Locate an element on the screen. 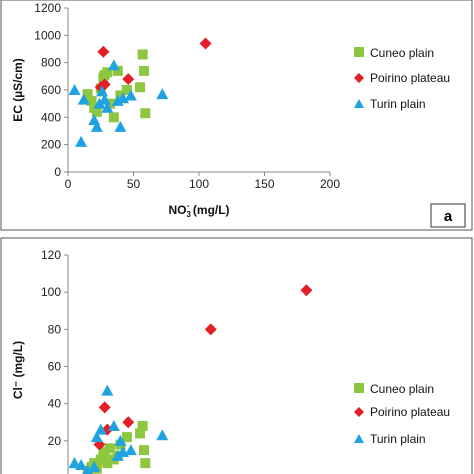 This screenshot has height=474, width=474. panel-b-ticks: 20 40 60 80 100 120 is located at coordinates (54, 348).